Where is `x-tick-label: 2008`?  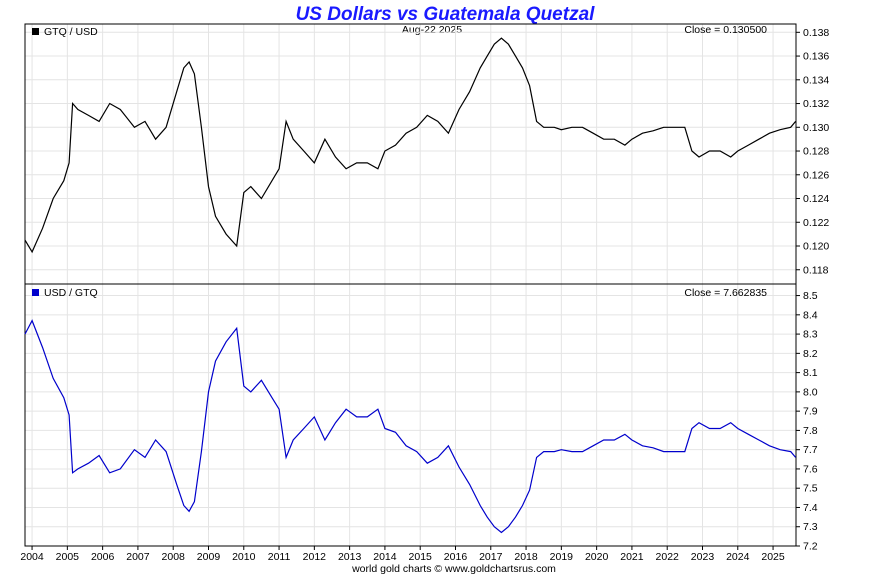
x-tick-label: 2008 is located at coordinates (174, 557).